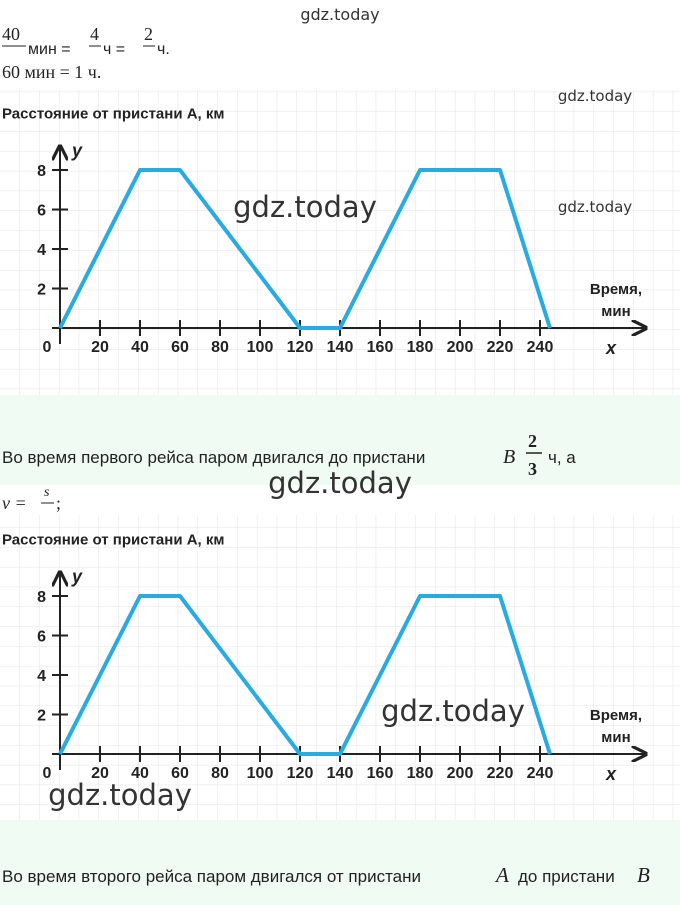 The width and height of the screenshot is (680, 905). I want to click on formula-line: 60 мин = 1 ч., so click(51, 72).